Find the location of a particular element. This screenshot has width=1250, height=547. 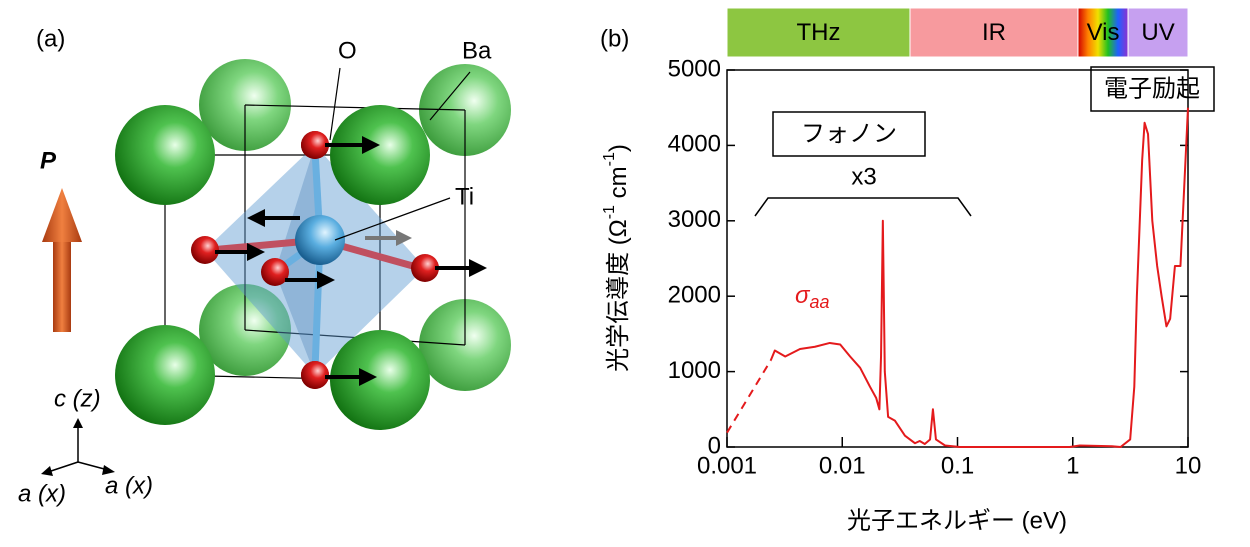

bracket is located at coordinates (863, 207).